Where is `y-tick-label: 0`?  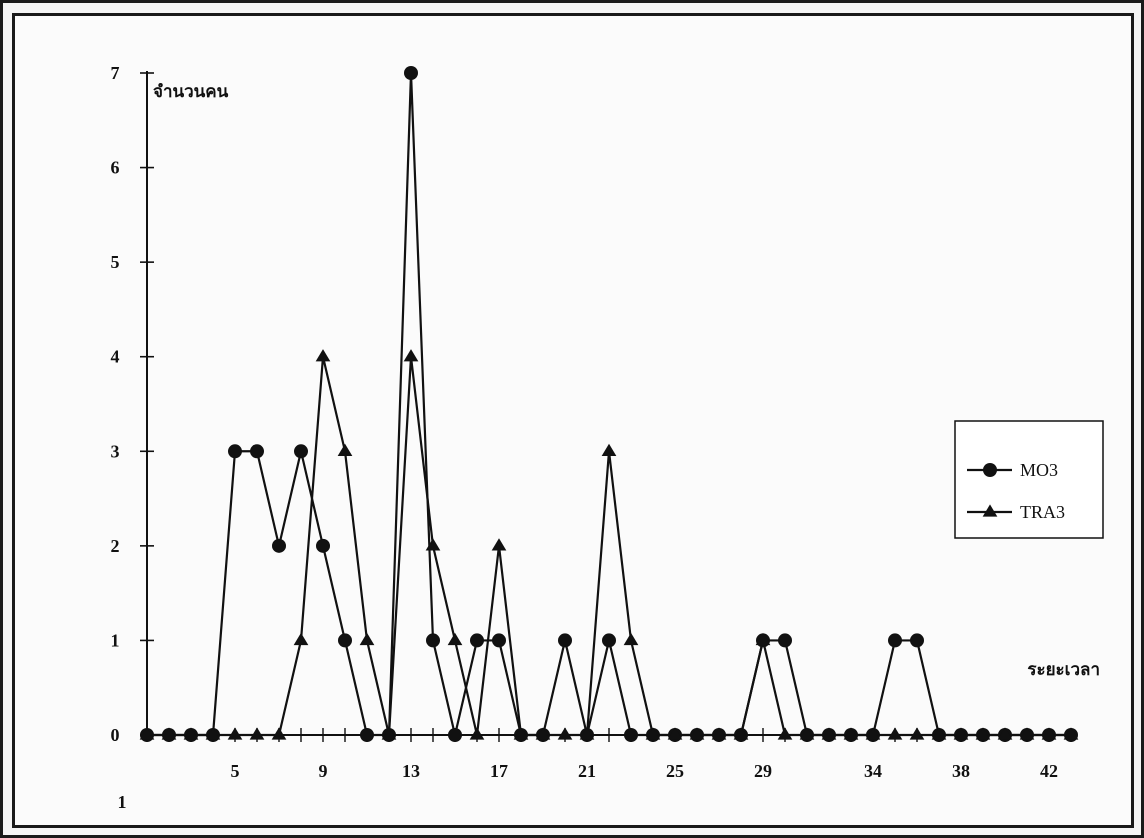
y-tick-label: 0 is located at coordinates (115, 735).